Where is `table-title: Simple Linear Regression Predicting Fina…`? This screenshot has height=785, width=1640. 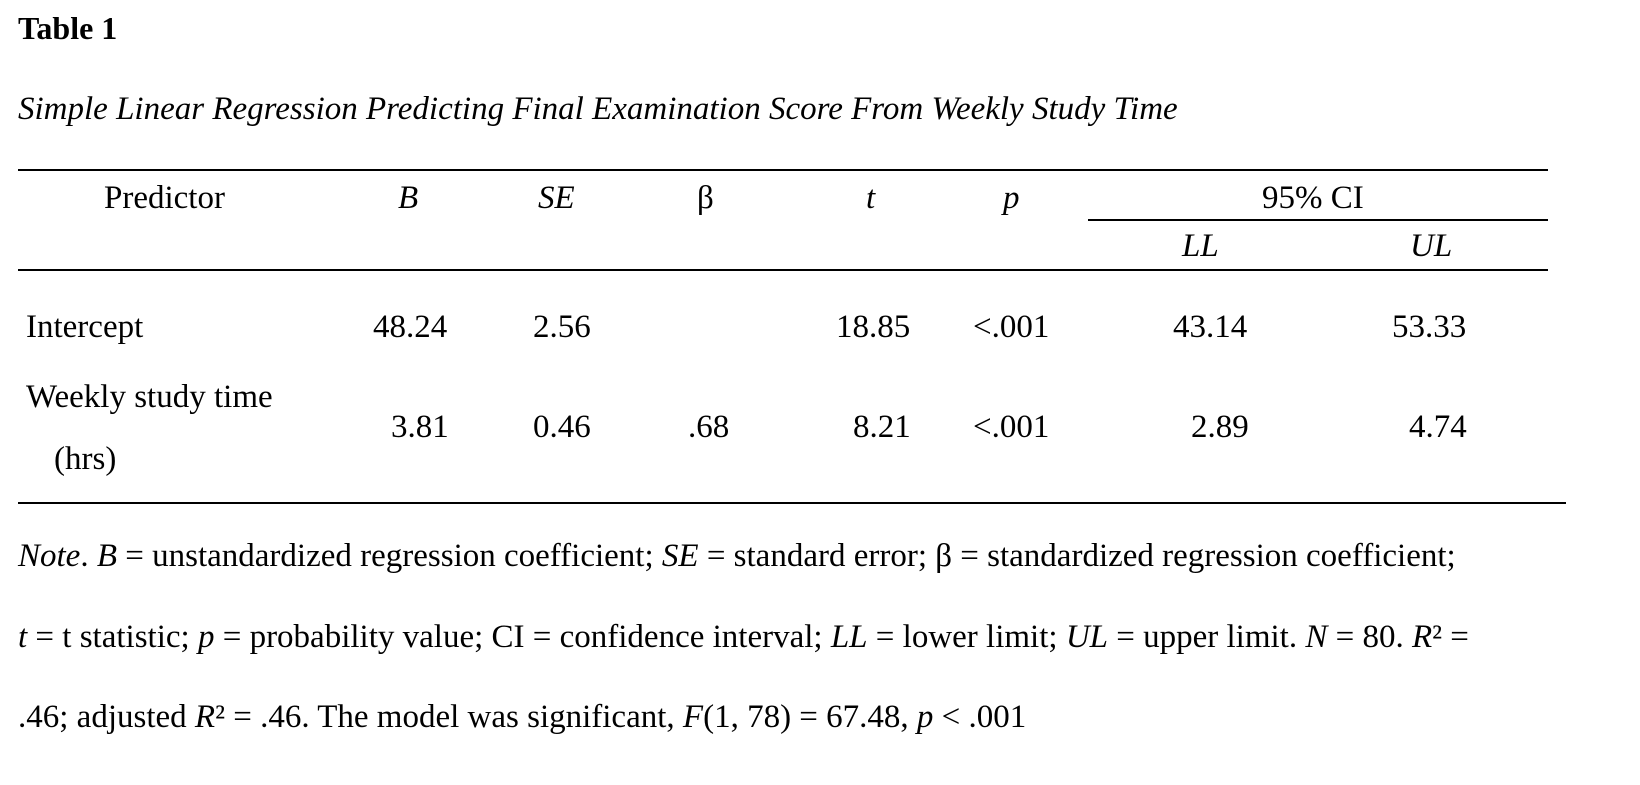
table-title: Simple Linear Regression Predicting Fina… is located at coordinates (598, 109).